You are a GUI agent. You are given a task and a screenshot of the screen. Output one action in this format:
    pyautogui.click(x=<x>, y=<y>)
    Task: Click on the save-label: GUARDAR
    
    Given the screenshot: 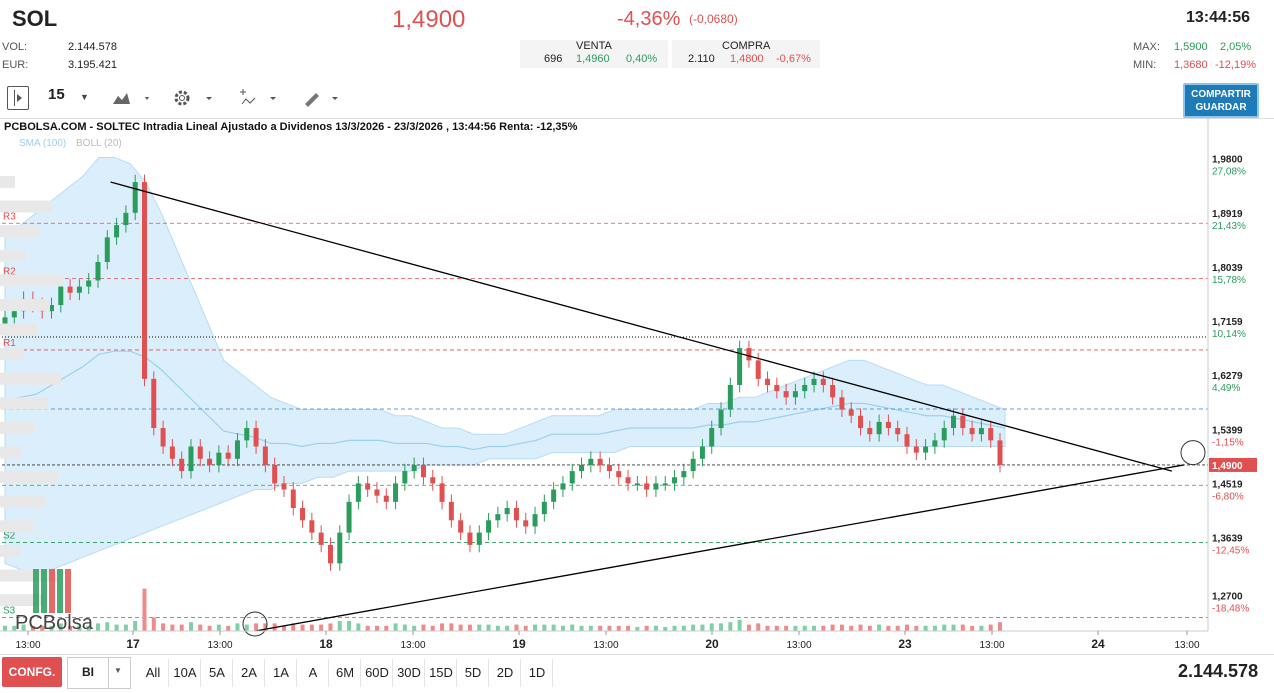 What is the action you would take?
    pyautogui.click(x=1221, y=107)
    